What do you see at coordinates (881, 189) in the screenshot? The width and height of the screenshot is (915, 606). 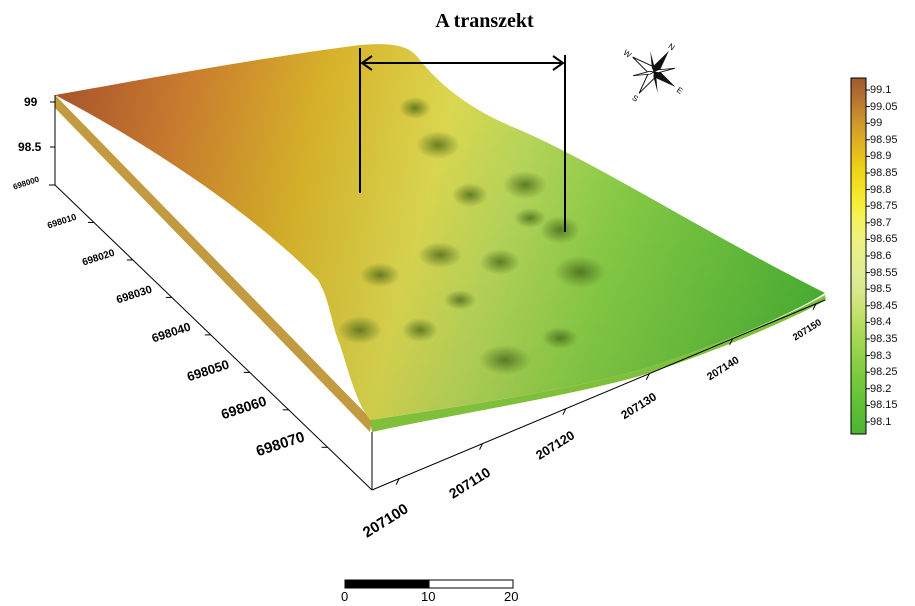 I see `legend-label: 98.8` at bounding box center [881, 189].